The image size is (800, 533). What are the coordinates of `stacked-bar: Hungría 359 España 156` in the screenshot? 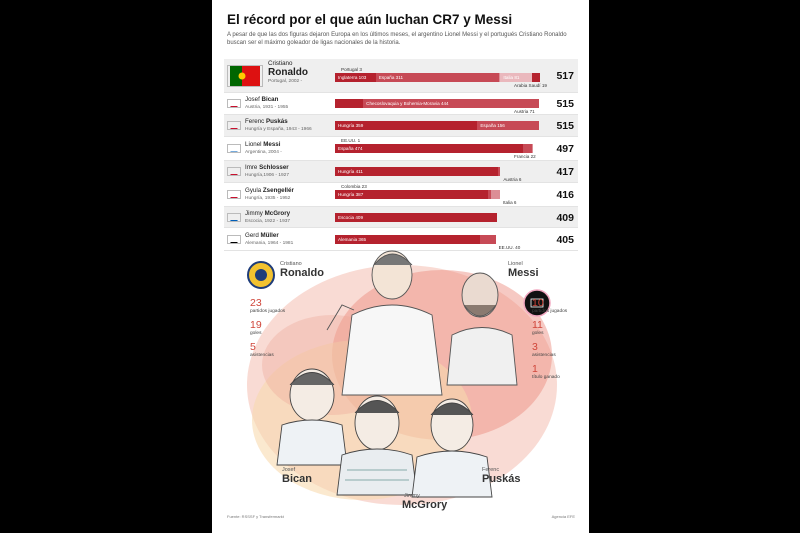 It's located at (437, 125).